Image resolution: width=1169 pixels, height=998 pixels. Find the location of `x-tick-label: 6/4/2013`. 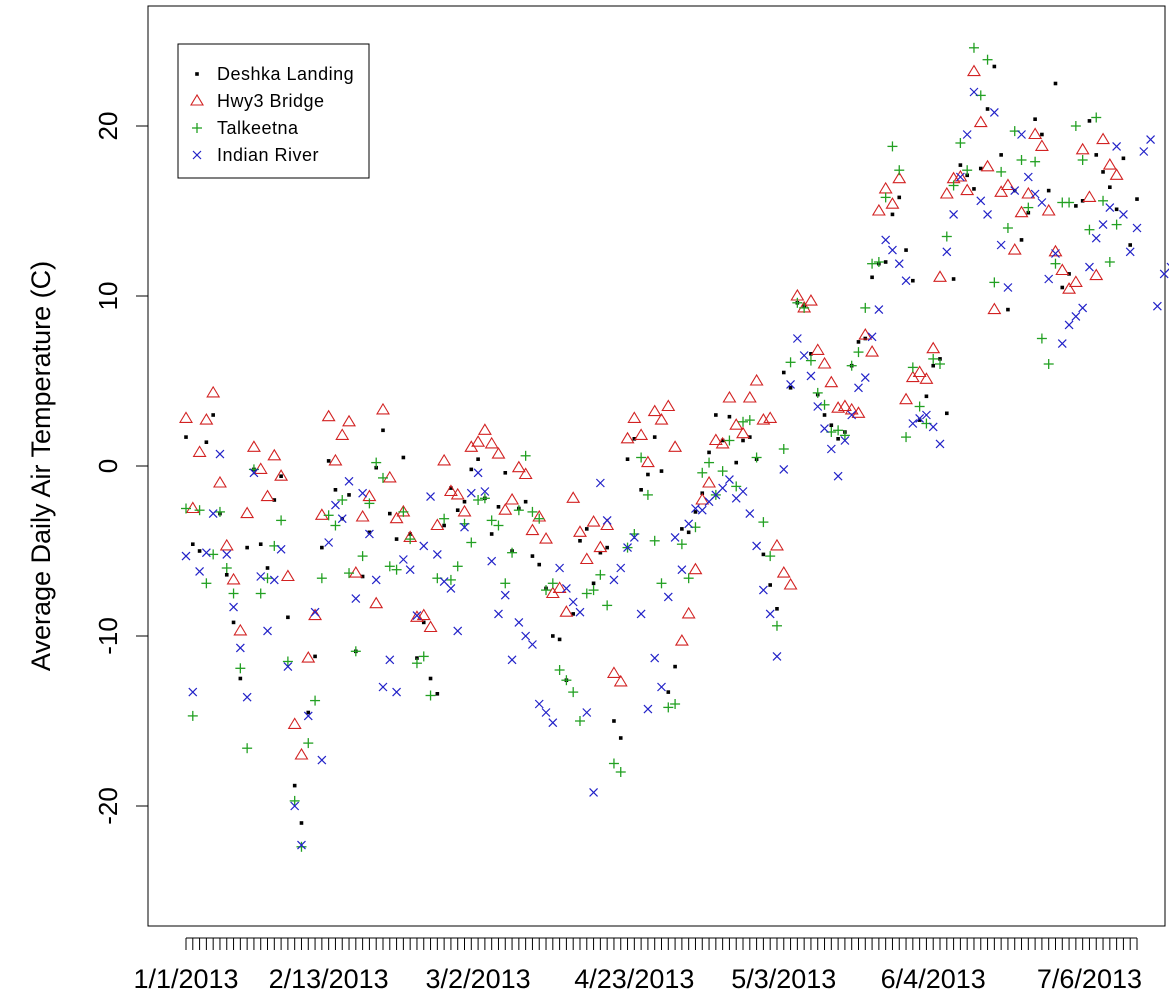

x-tick-label: 6/4/2013 is located at coordinates (933, 979).